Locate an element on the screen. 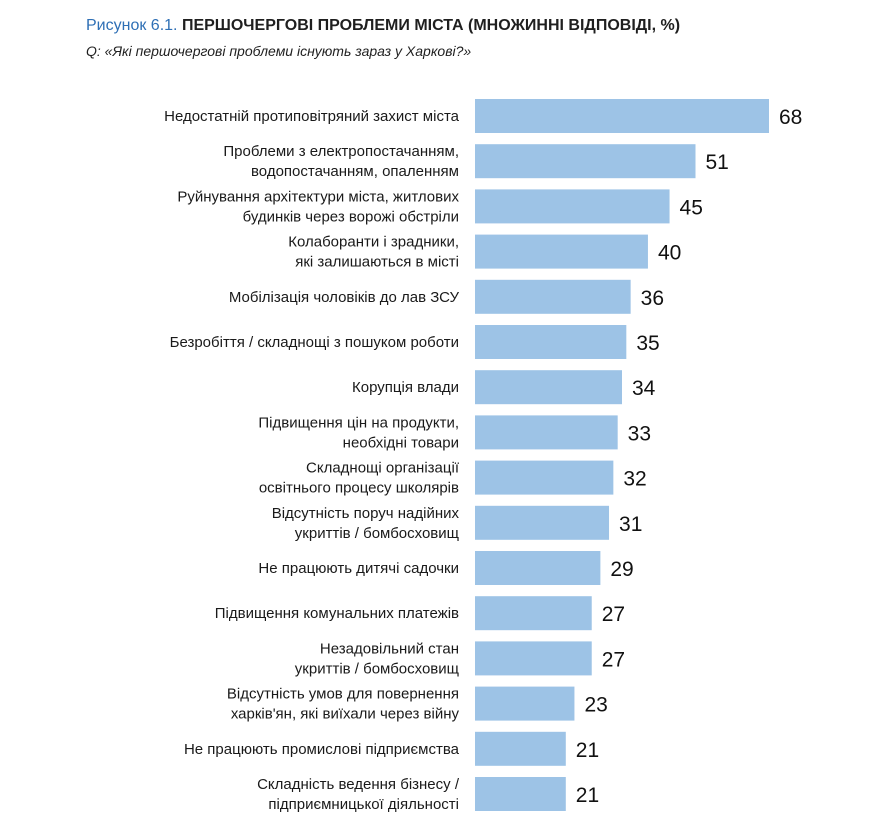 Image resolution: width=891 pixels, height=831 pixels. value-label-7: 34 is located at coordinates (644, 388).